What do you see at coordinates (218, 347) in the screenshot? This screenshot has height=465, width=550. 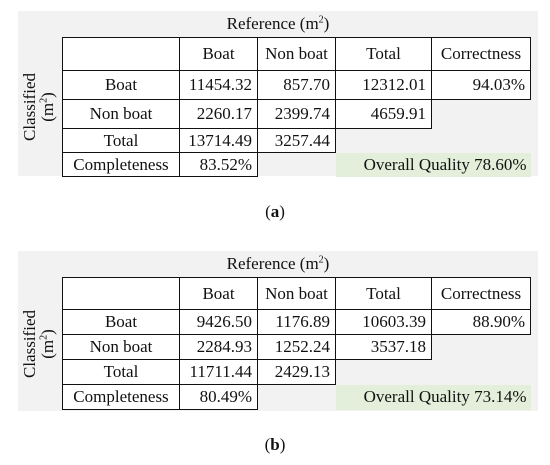 I see `cell-non-boat-boat: 2284.93` at bounding box center [218, 347].